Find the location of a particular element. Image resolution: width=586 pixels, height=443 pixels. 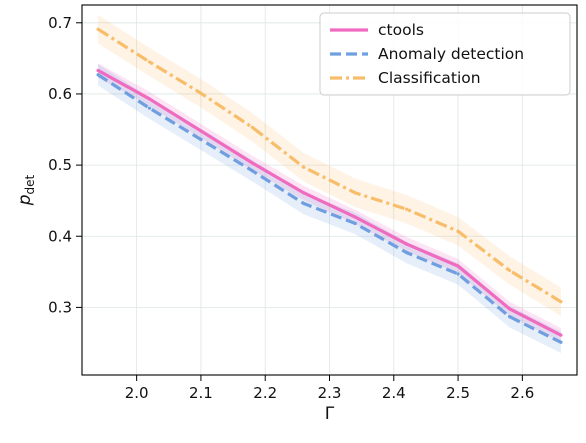

x-axis-ticks: 2.0 2.1 2.2 2.3 2.4 2.5 2.6 is located at coordinates (329, 388).